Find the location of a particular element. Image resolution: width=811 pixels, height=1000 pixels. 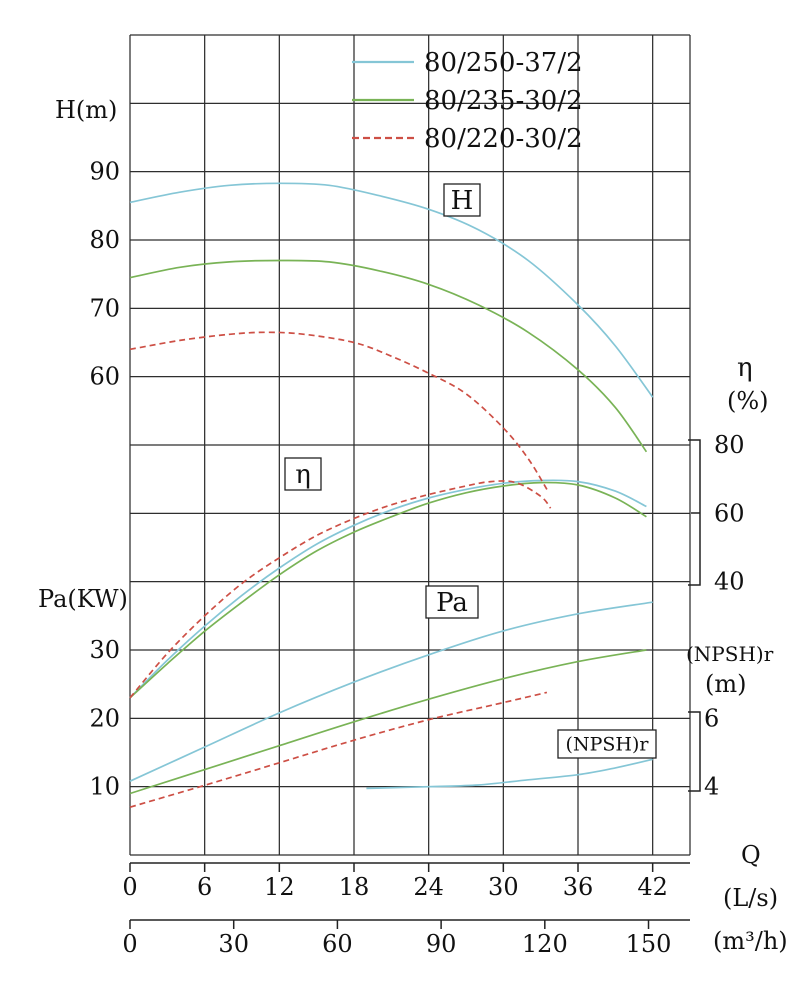

eta-scale-bracket is located at coordinates (694, 512).